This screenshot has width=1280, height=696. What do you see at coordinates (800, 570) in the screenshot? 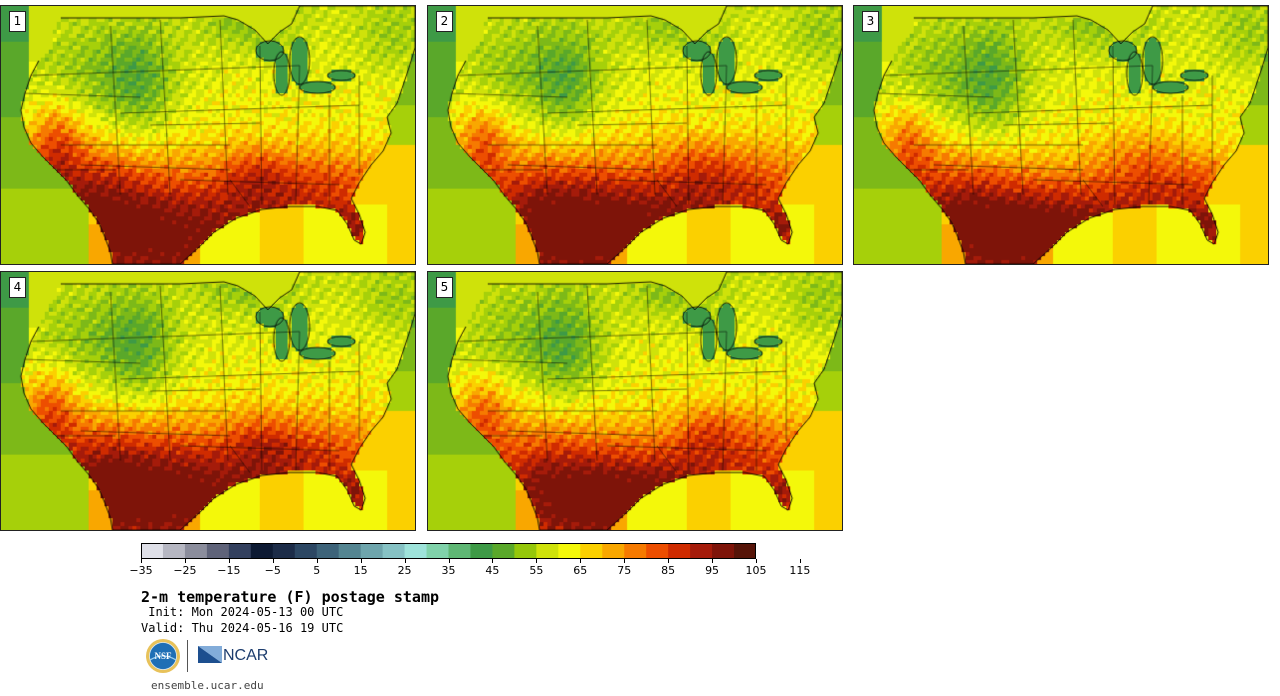
I see `colorbar-tick-label: 115` at bounding box center [800, 570].